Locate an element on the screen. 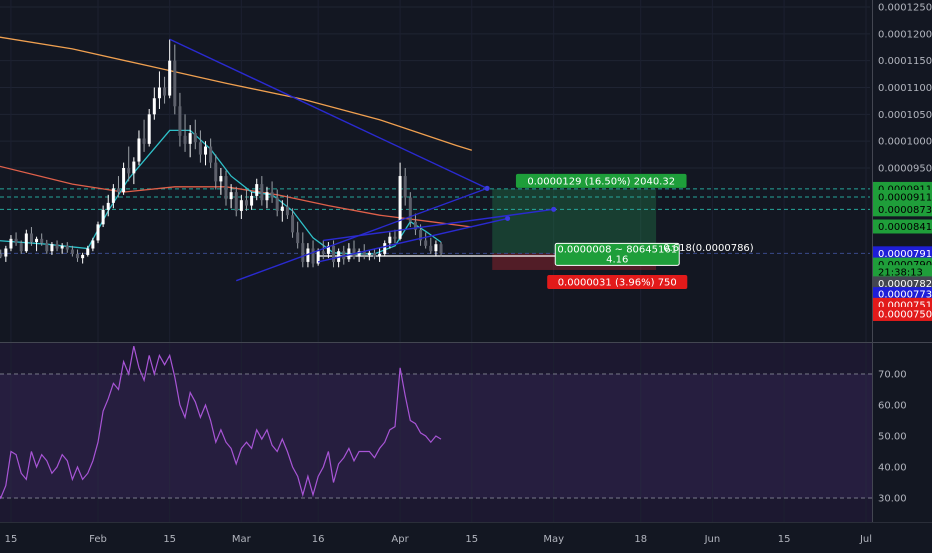  price-badge: 0.0000773 is located at coordinates (902, 294).